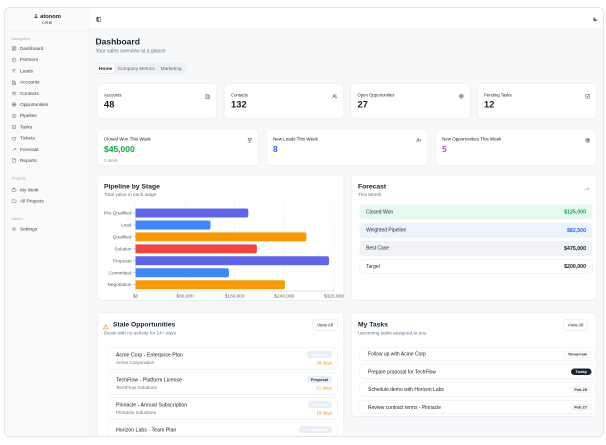  Describe the element at coordinates (284, 297) in the screenshot. I see `svg-text: $240,000` at that location.